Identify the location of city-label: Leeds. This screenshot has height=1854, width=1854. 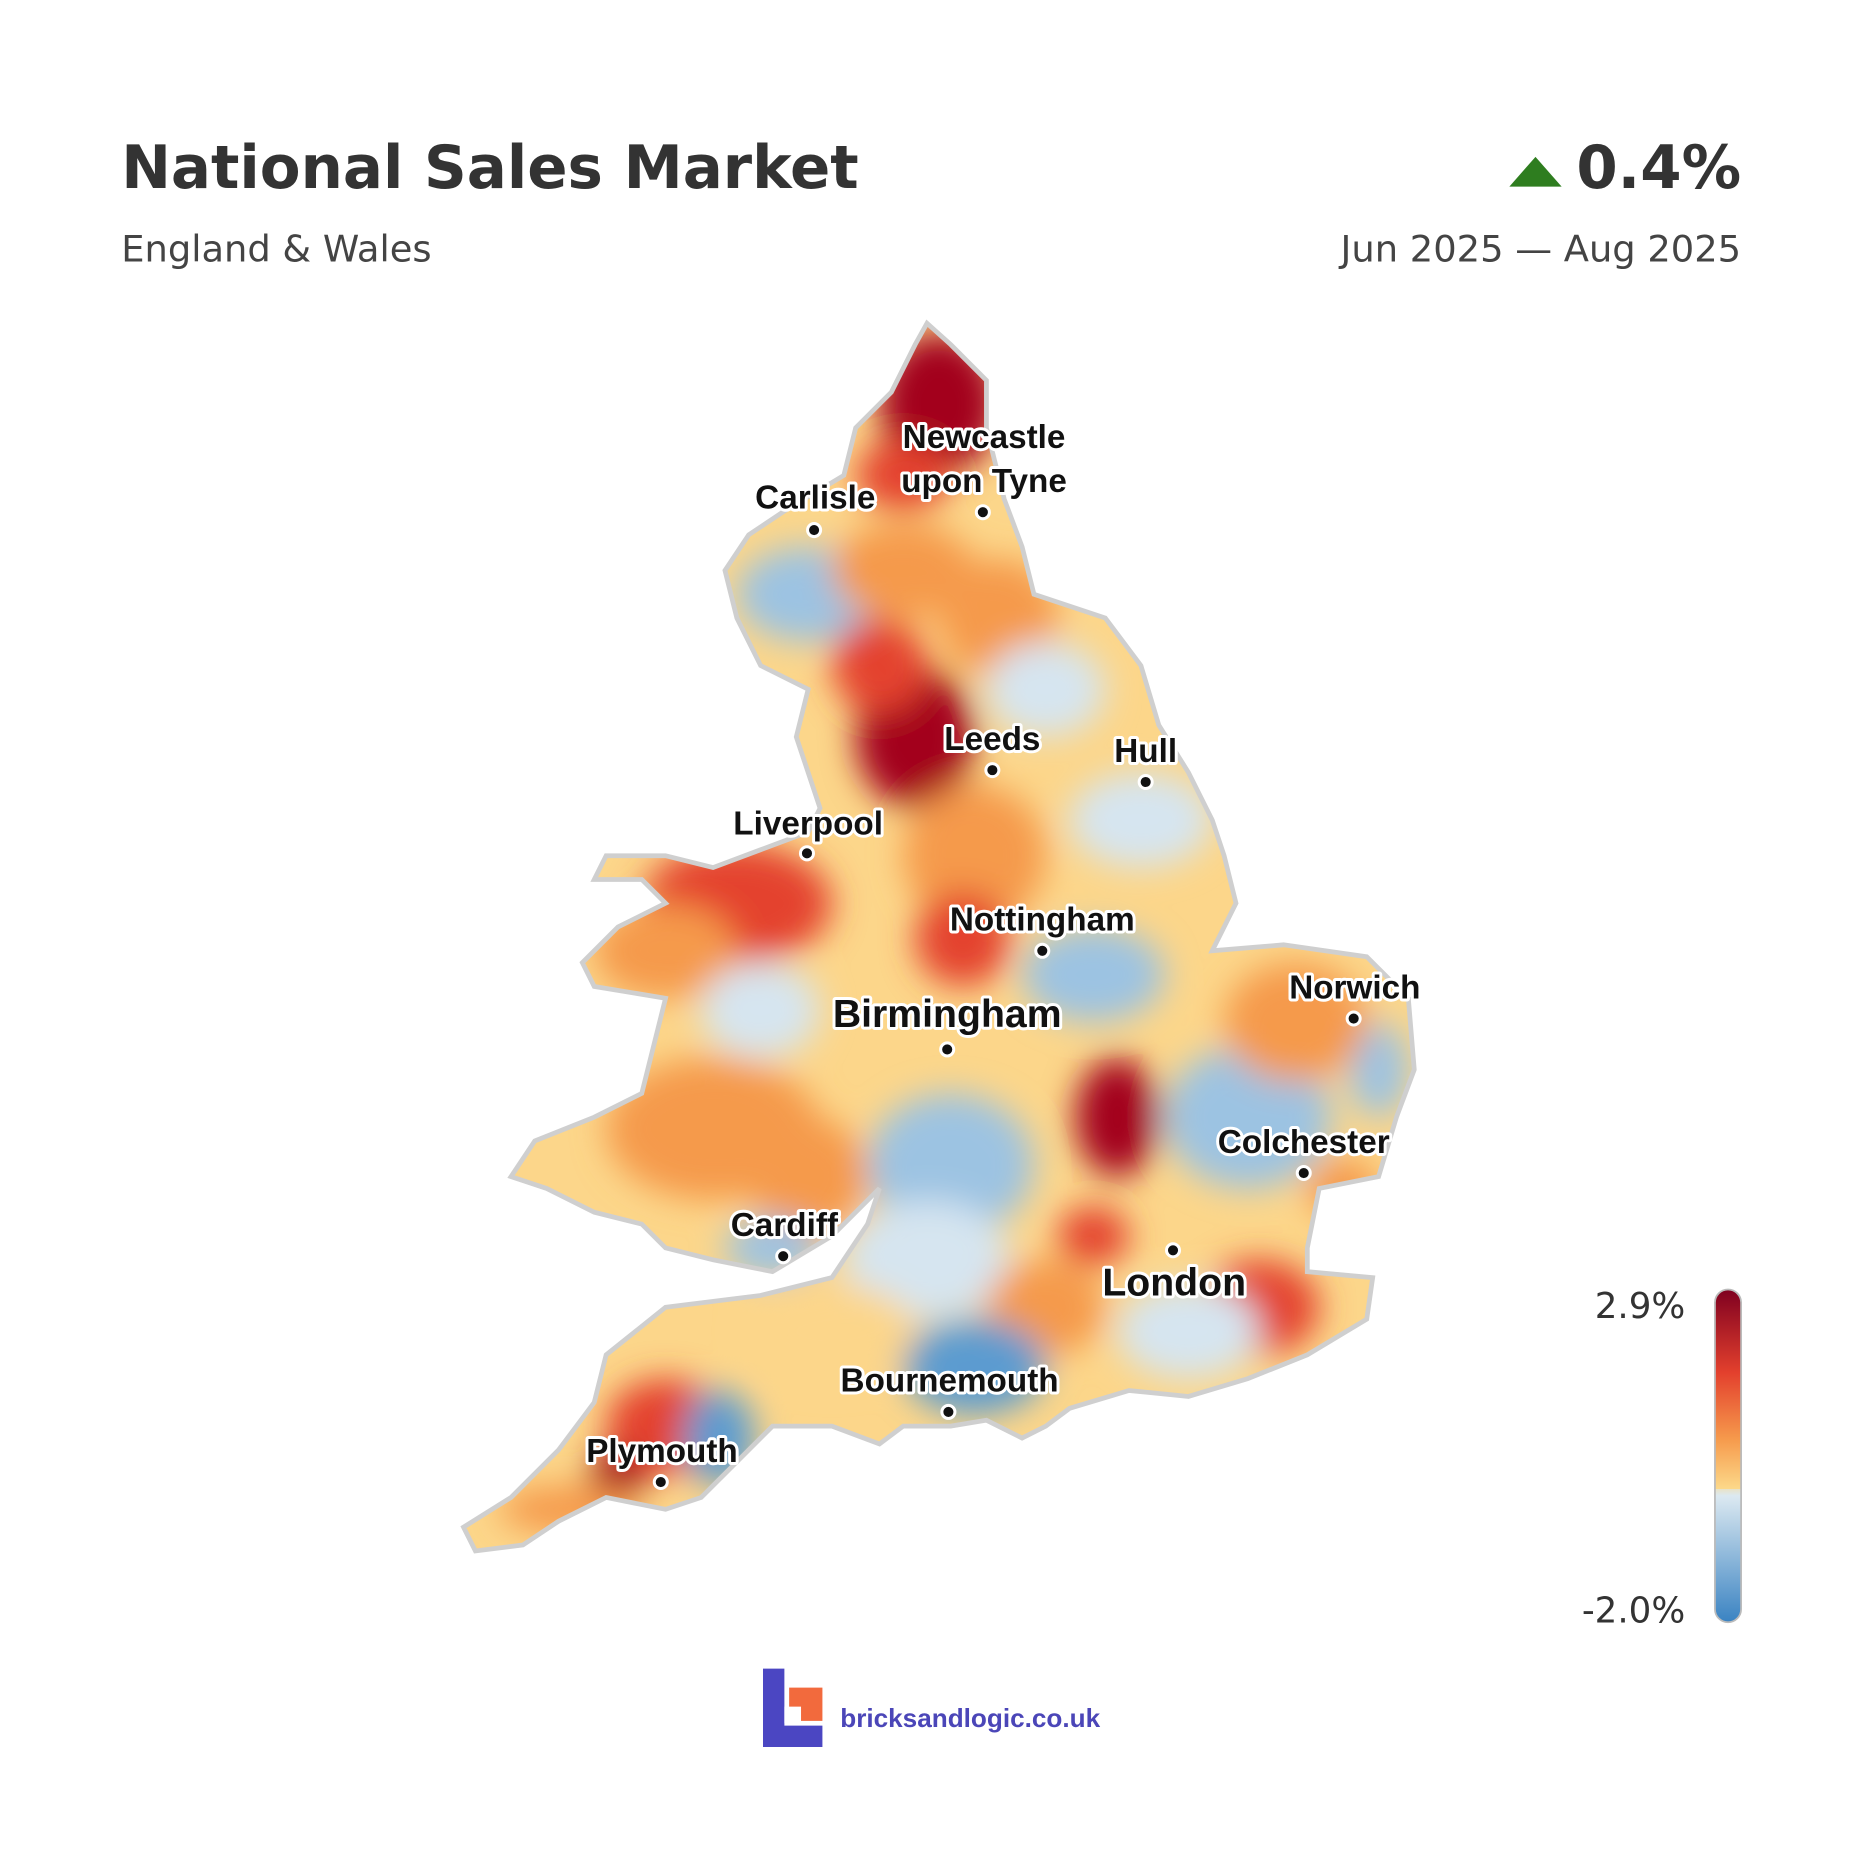
(992, 739).